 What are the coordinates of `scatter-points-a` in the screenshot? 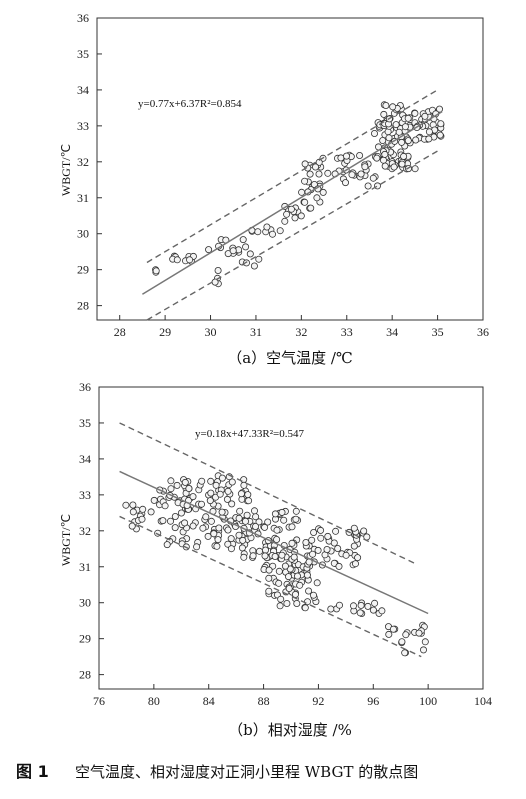 It's located at (298, 194).